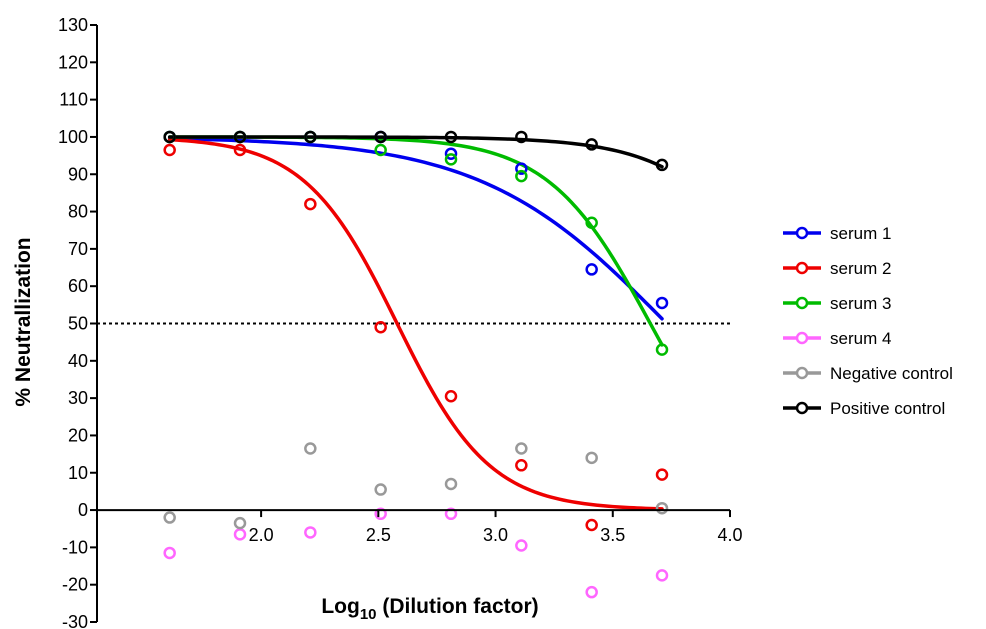 The width and height of the screenshot is (986, 629). What do you see at coordinates (75, 585) in the screenshot?
I see `y-tick-label: -20` at bounding box center [75, 585].